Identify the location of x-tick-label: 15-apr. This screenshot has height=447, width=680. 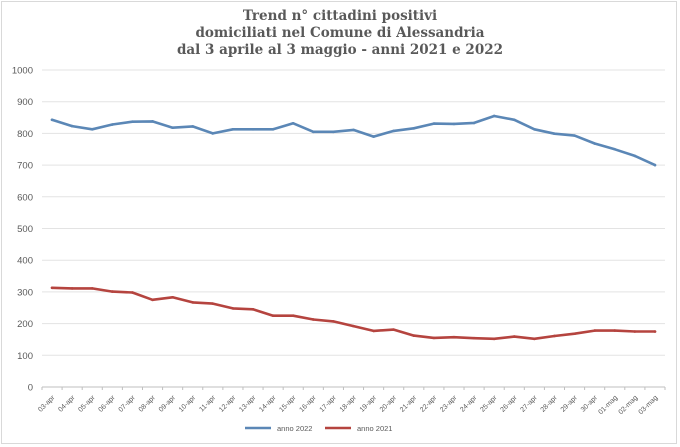
(288, 404).